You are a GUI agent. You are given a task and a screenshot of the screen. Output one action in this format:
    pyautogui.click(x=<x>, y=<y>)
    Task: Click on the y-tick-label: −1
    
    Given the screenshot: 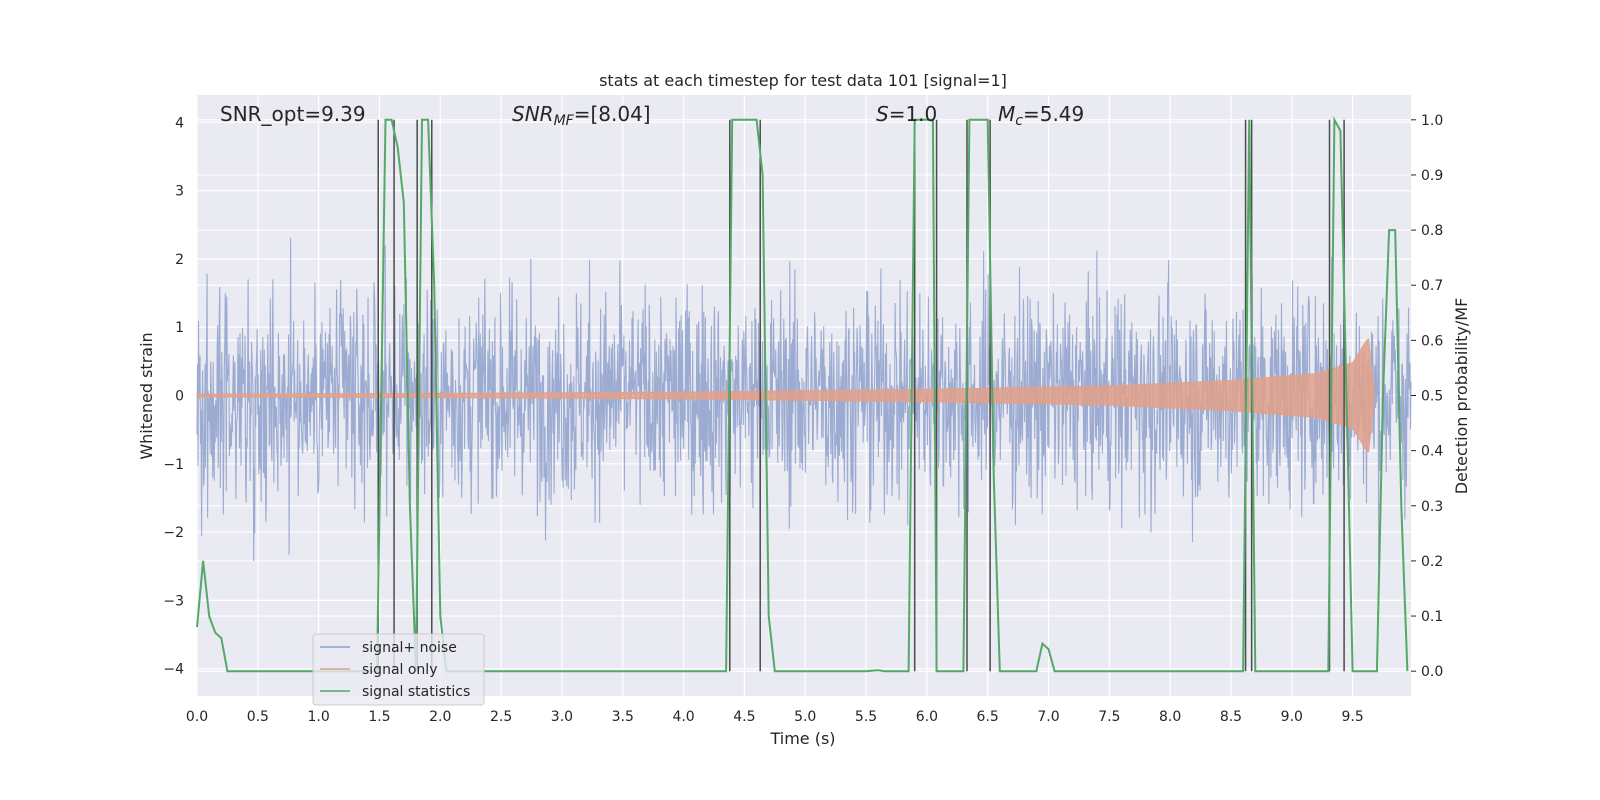 What is the action you would take?
    pyautogui.click(x=173, y=465)
    